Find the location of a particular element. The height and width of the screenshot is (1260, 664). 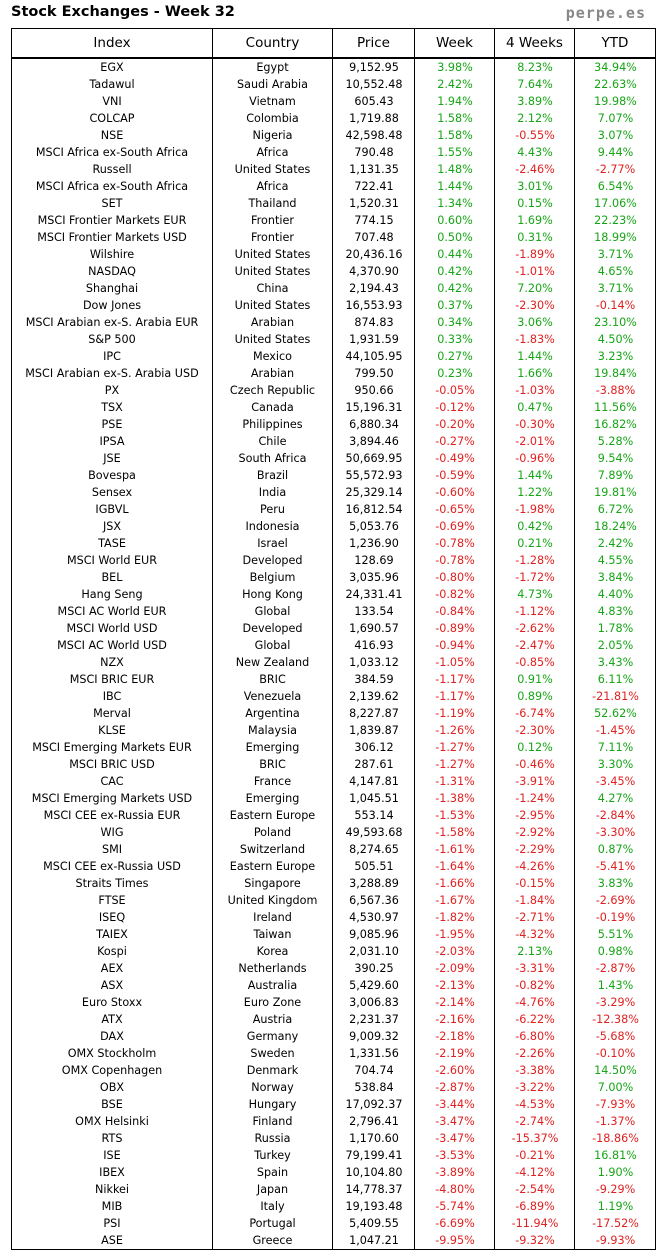

index-cell: TAIEX is located at coordinates (112, 934).